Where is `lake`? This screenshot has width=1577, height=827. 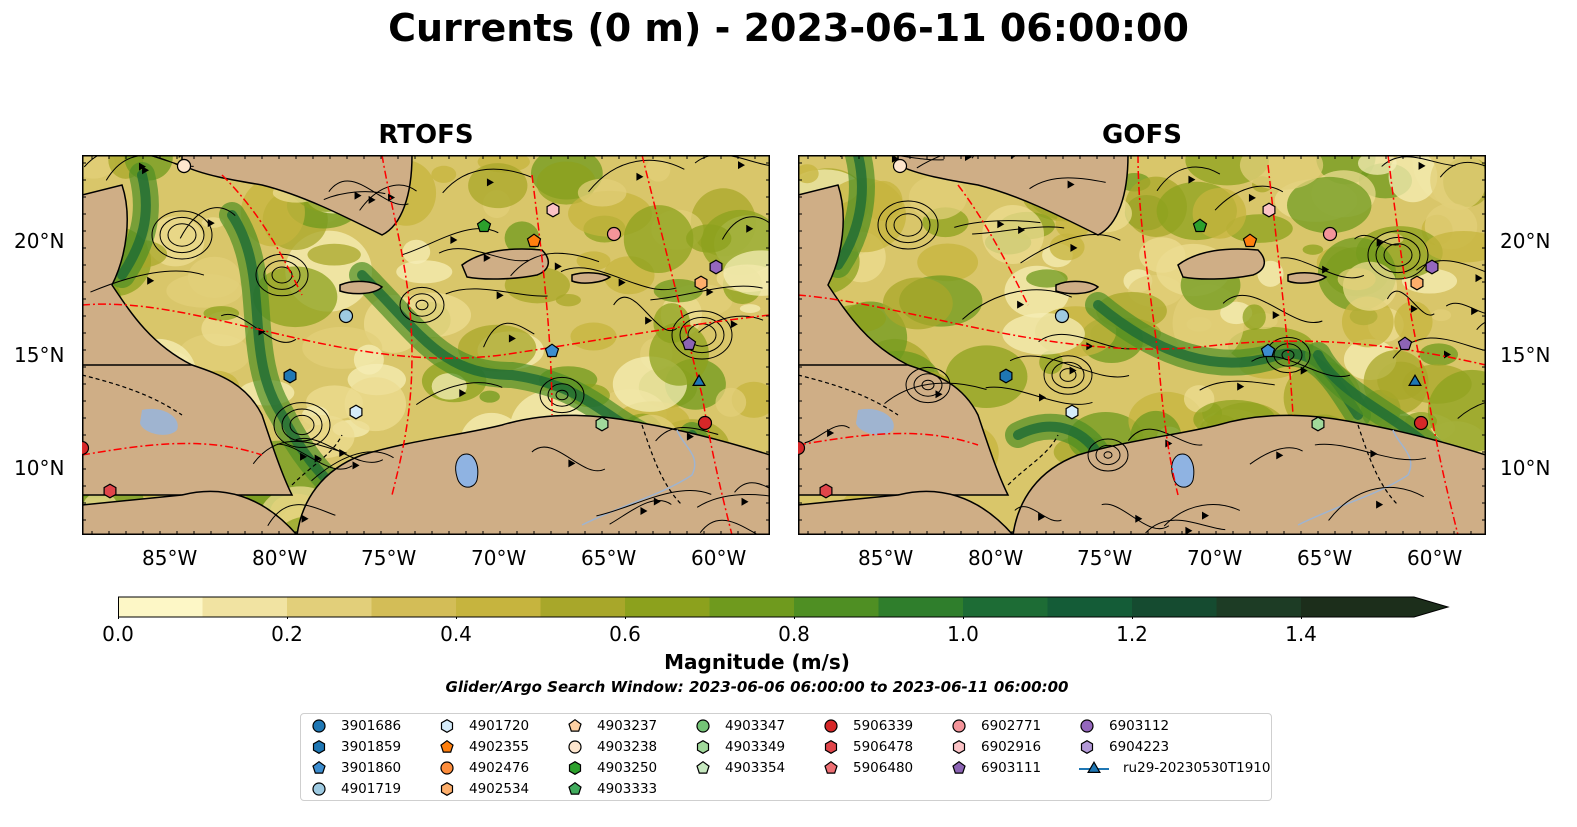 lake is located at coordinates (875, 421).